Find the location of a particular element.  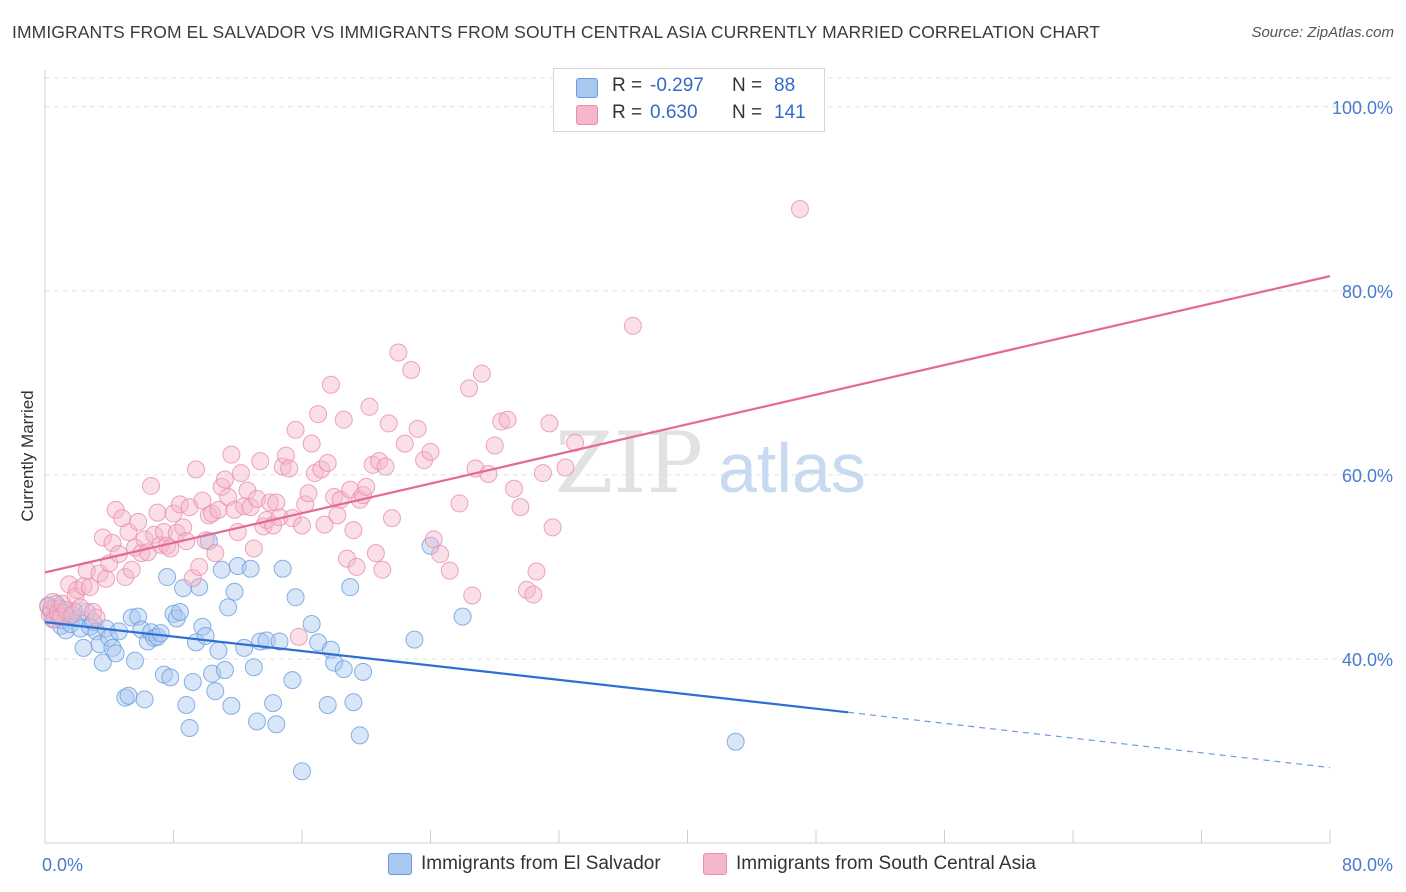

r-value: -0.297 is located at coordinates (677, 85).